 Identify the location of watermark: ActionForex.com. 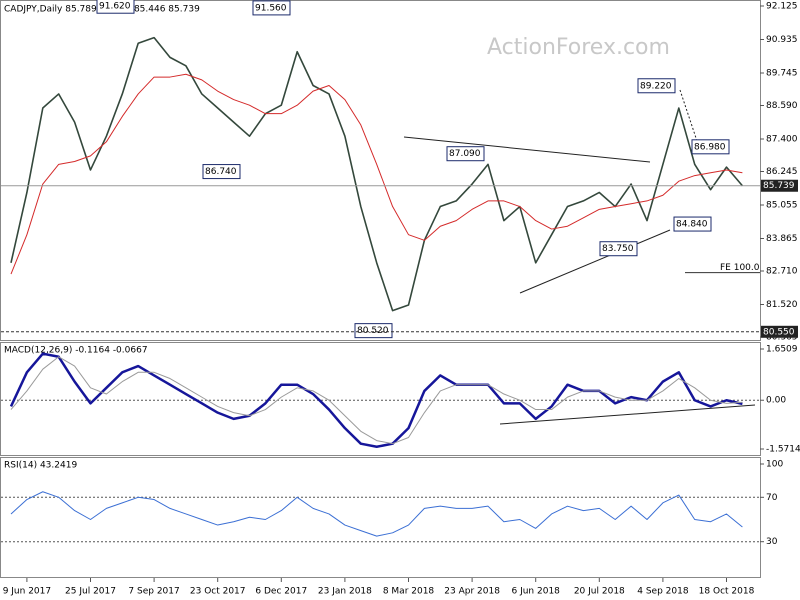
(578, 47).